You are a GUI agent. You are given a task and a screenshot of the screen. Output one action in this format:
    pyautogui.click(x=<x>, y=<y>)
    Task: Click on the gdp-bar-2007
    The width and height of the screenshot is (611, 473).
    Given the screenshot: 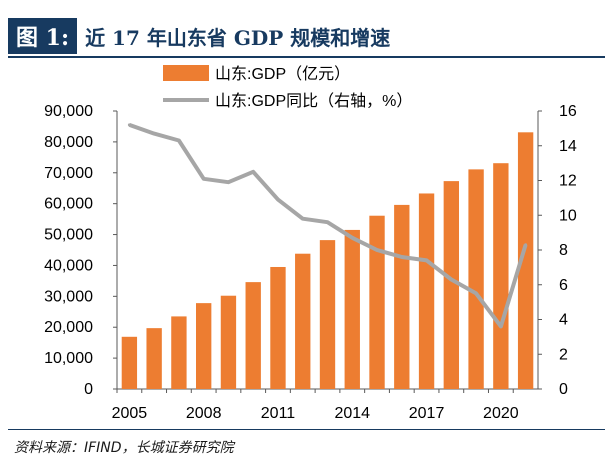 What is the action you would take?
    pyautogui.click(x=179, y=352)
    